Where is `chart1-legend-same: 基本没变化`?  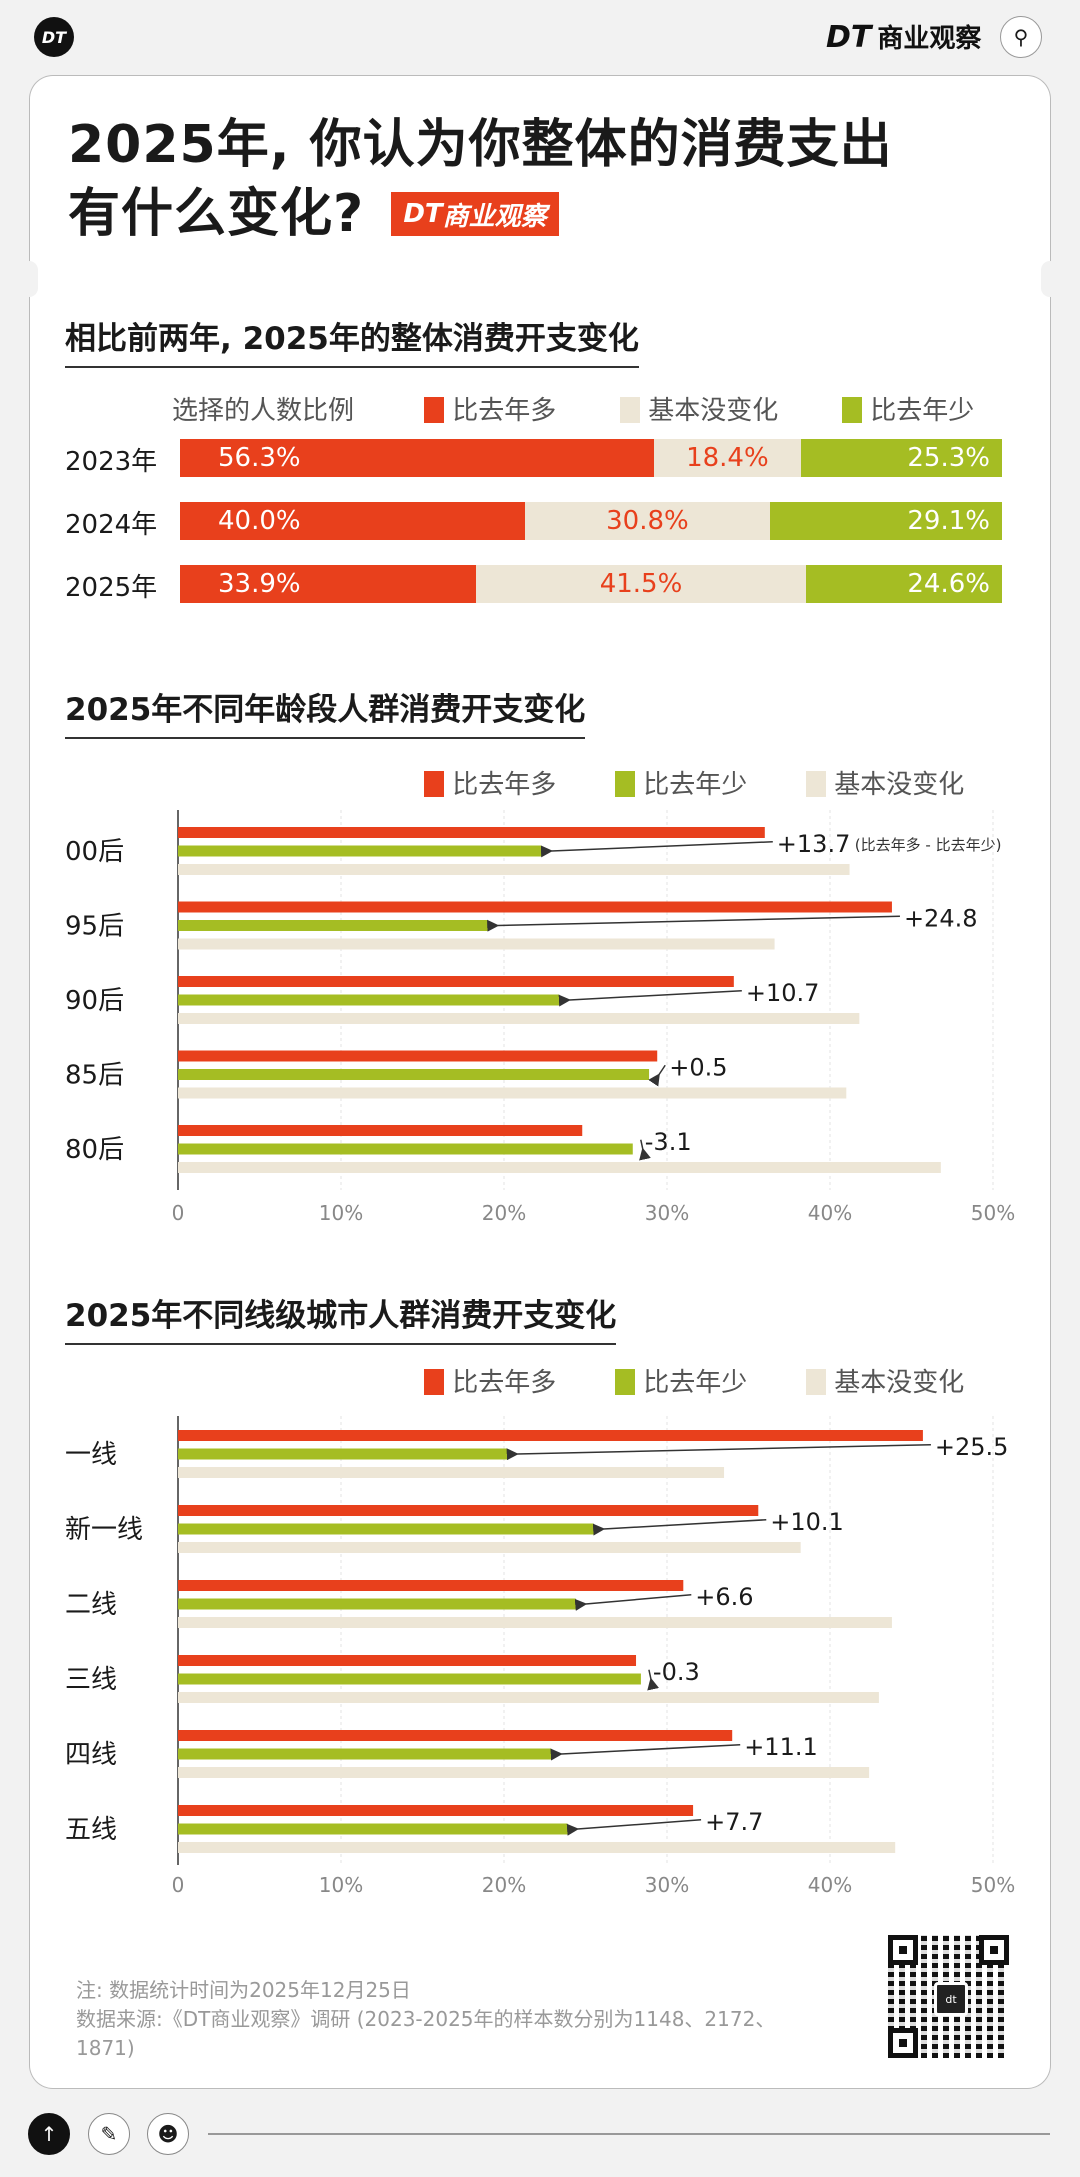 chart1-legend-same: 基本没变化 is located at coordinates (699, 408).